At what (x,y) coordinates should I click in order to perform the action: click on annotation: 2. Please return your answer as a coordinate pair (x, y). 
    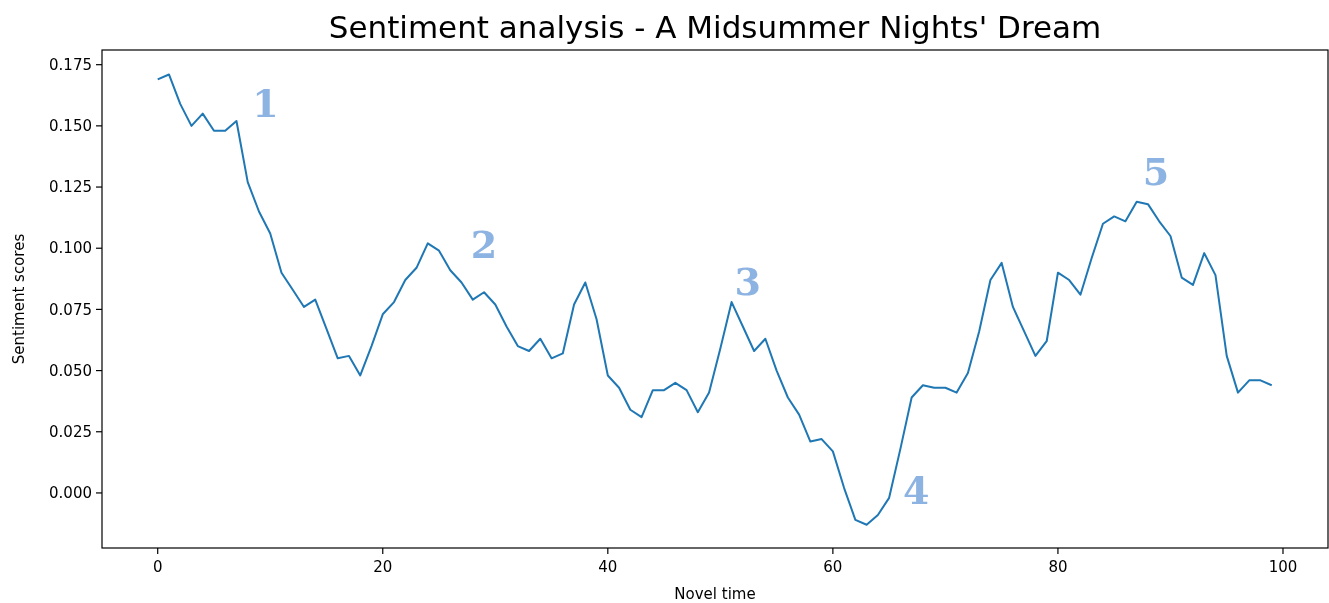
    Looking at the image, I should click on (484, 244).